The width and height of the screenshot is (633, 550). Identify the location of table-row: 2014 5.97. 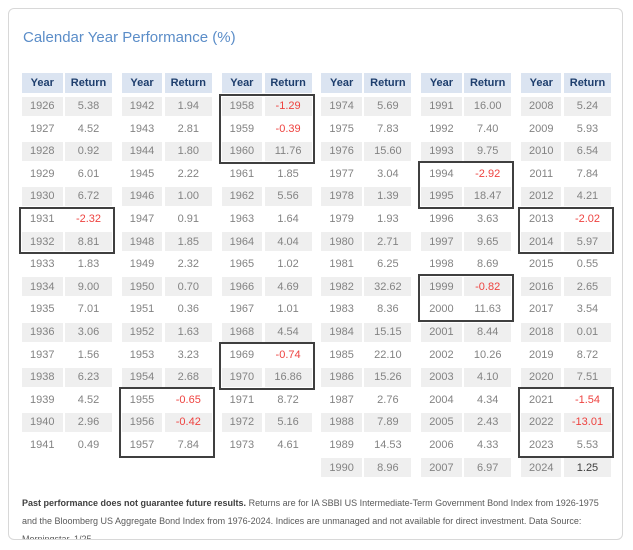
(565, 242).